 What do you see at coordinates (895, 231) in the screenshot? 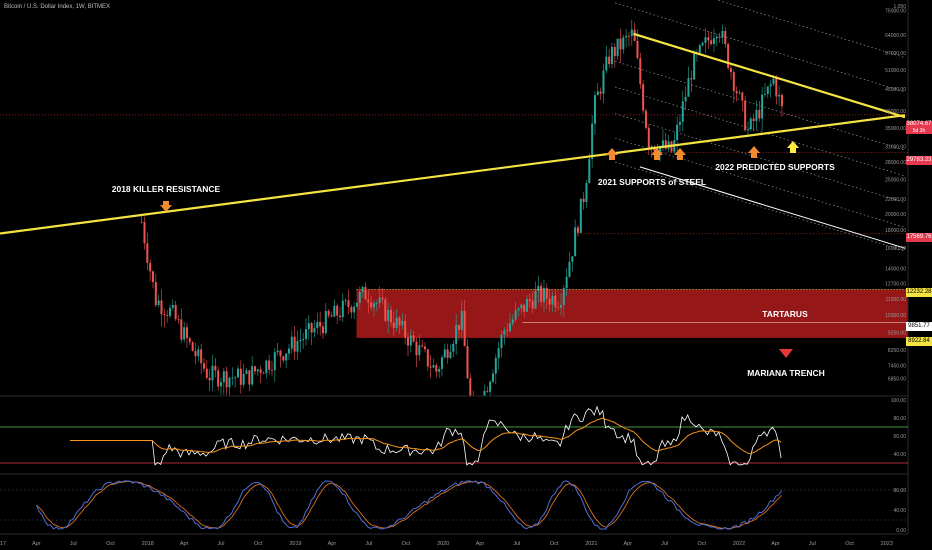
I see `price-tick-label: 18000.00` at bounding box center [895, 231].